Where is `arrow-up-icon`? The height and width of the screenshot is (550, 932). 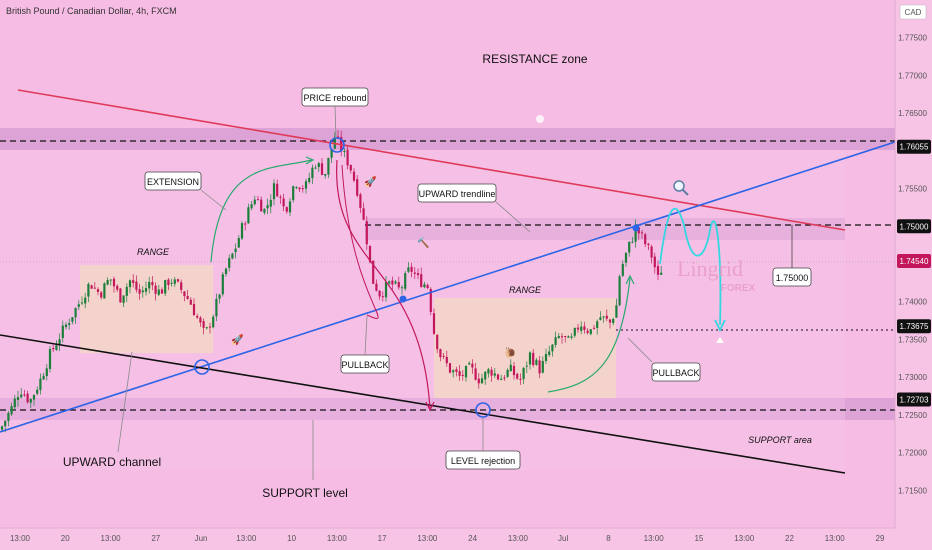
arrow-up-icon is located at coordinates (720, 340).